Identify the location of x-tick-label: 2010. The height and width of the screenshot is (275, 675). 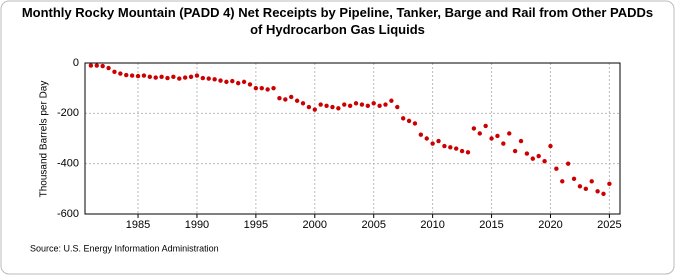
(432, 225).